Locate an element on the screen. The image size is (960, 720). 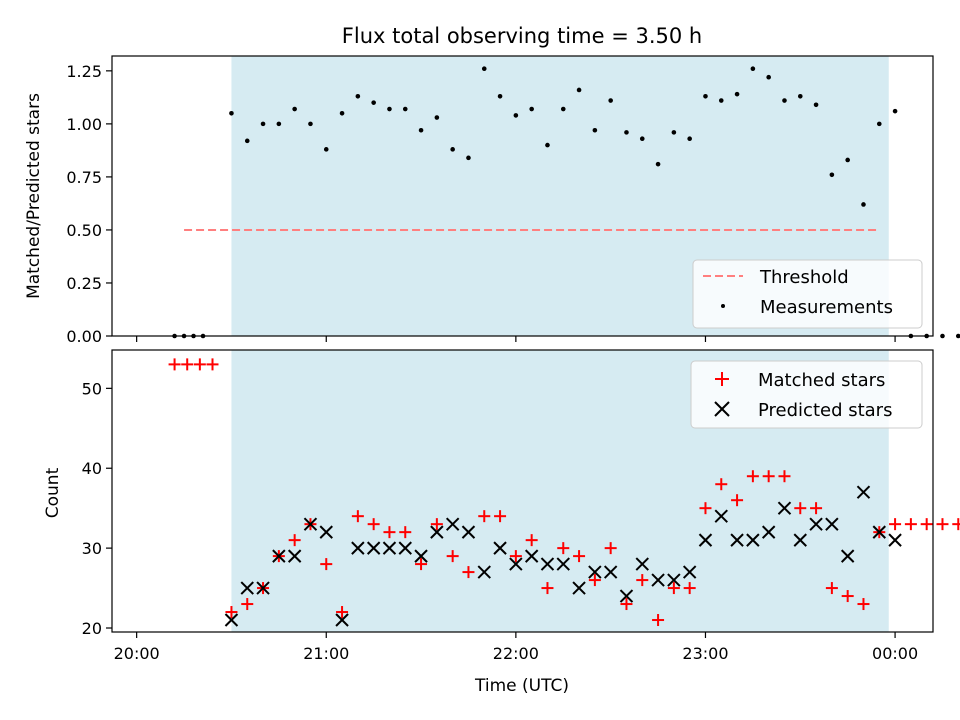
x-axis-label: Time (UTC) is located at coordinates (521, 686).